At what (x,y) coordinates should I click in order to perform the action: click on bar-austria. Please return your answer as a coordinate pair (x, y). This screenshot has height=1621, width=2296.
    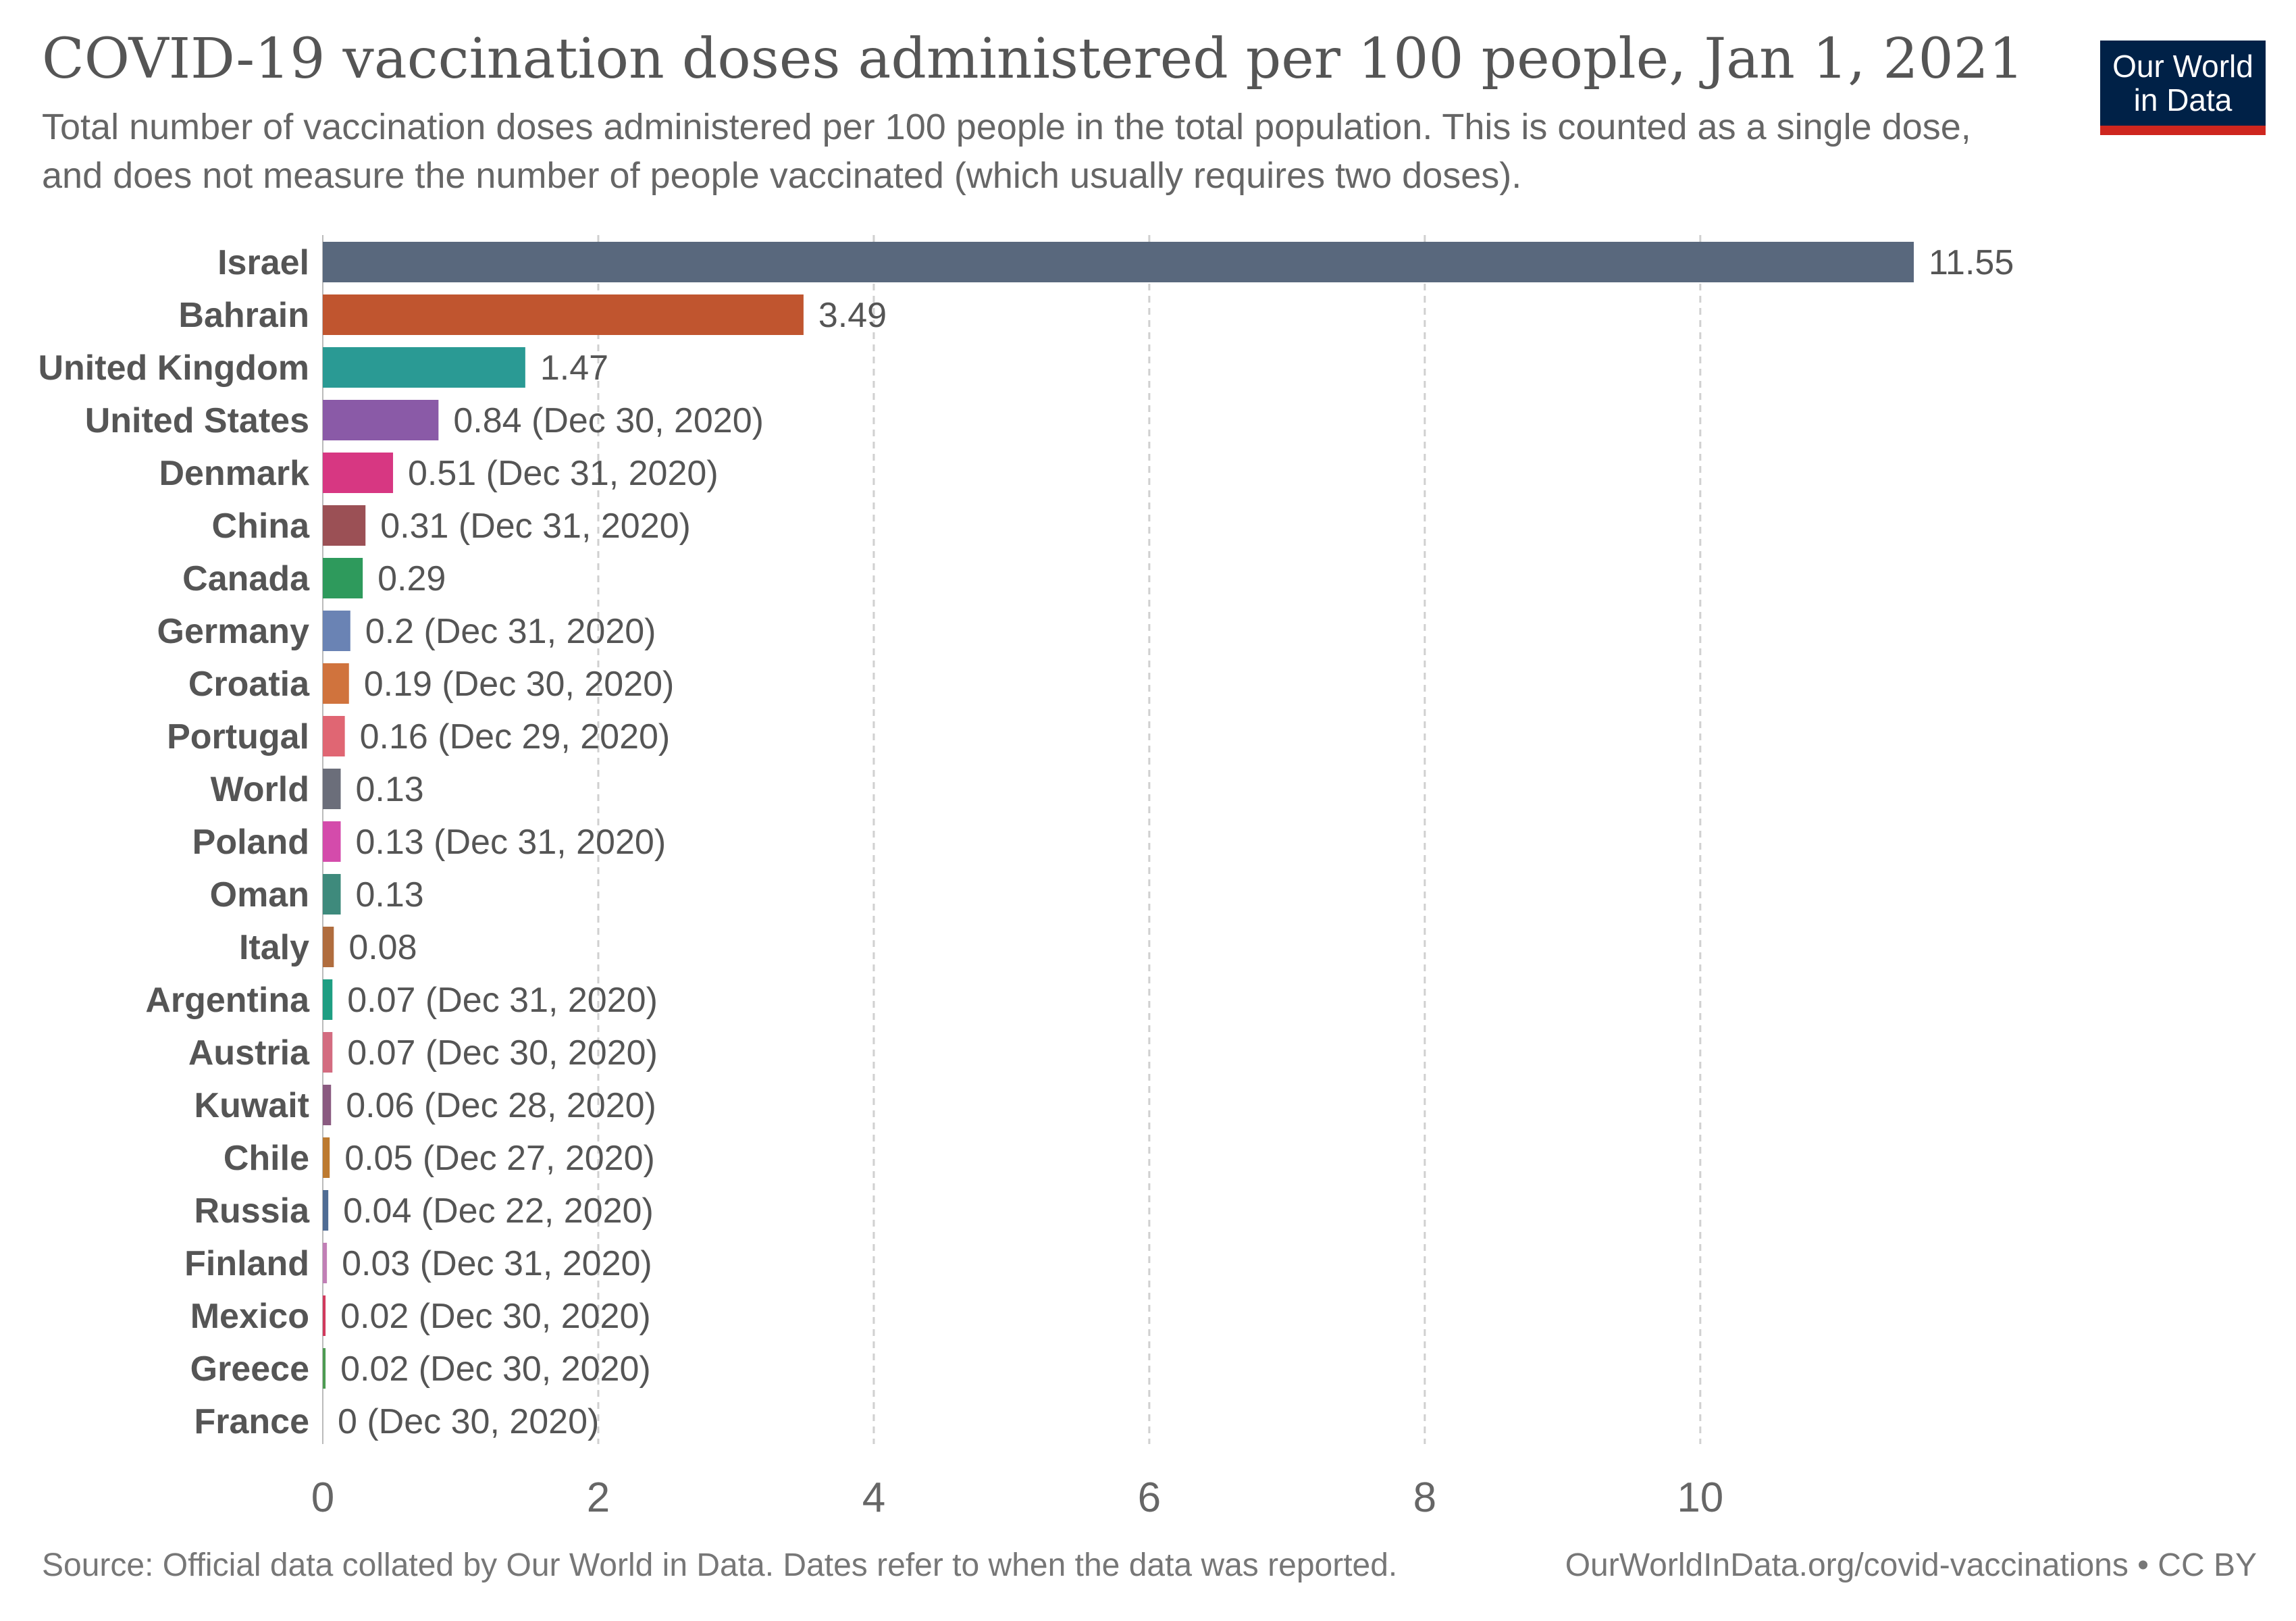
    Looking at the image, I should click on (328, 1052).